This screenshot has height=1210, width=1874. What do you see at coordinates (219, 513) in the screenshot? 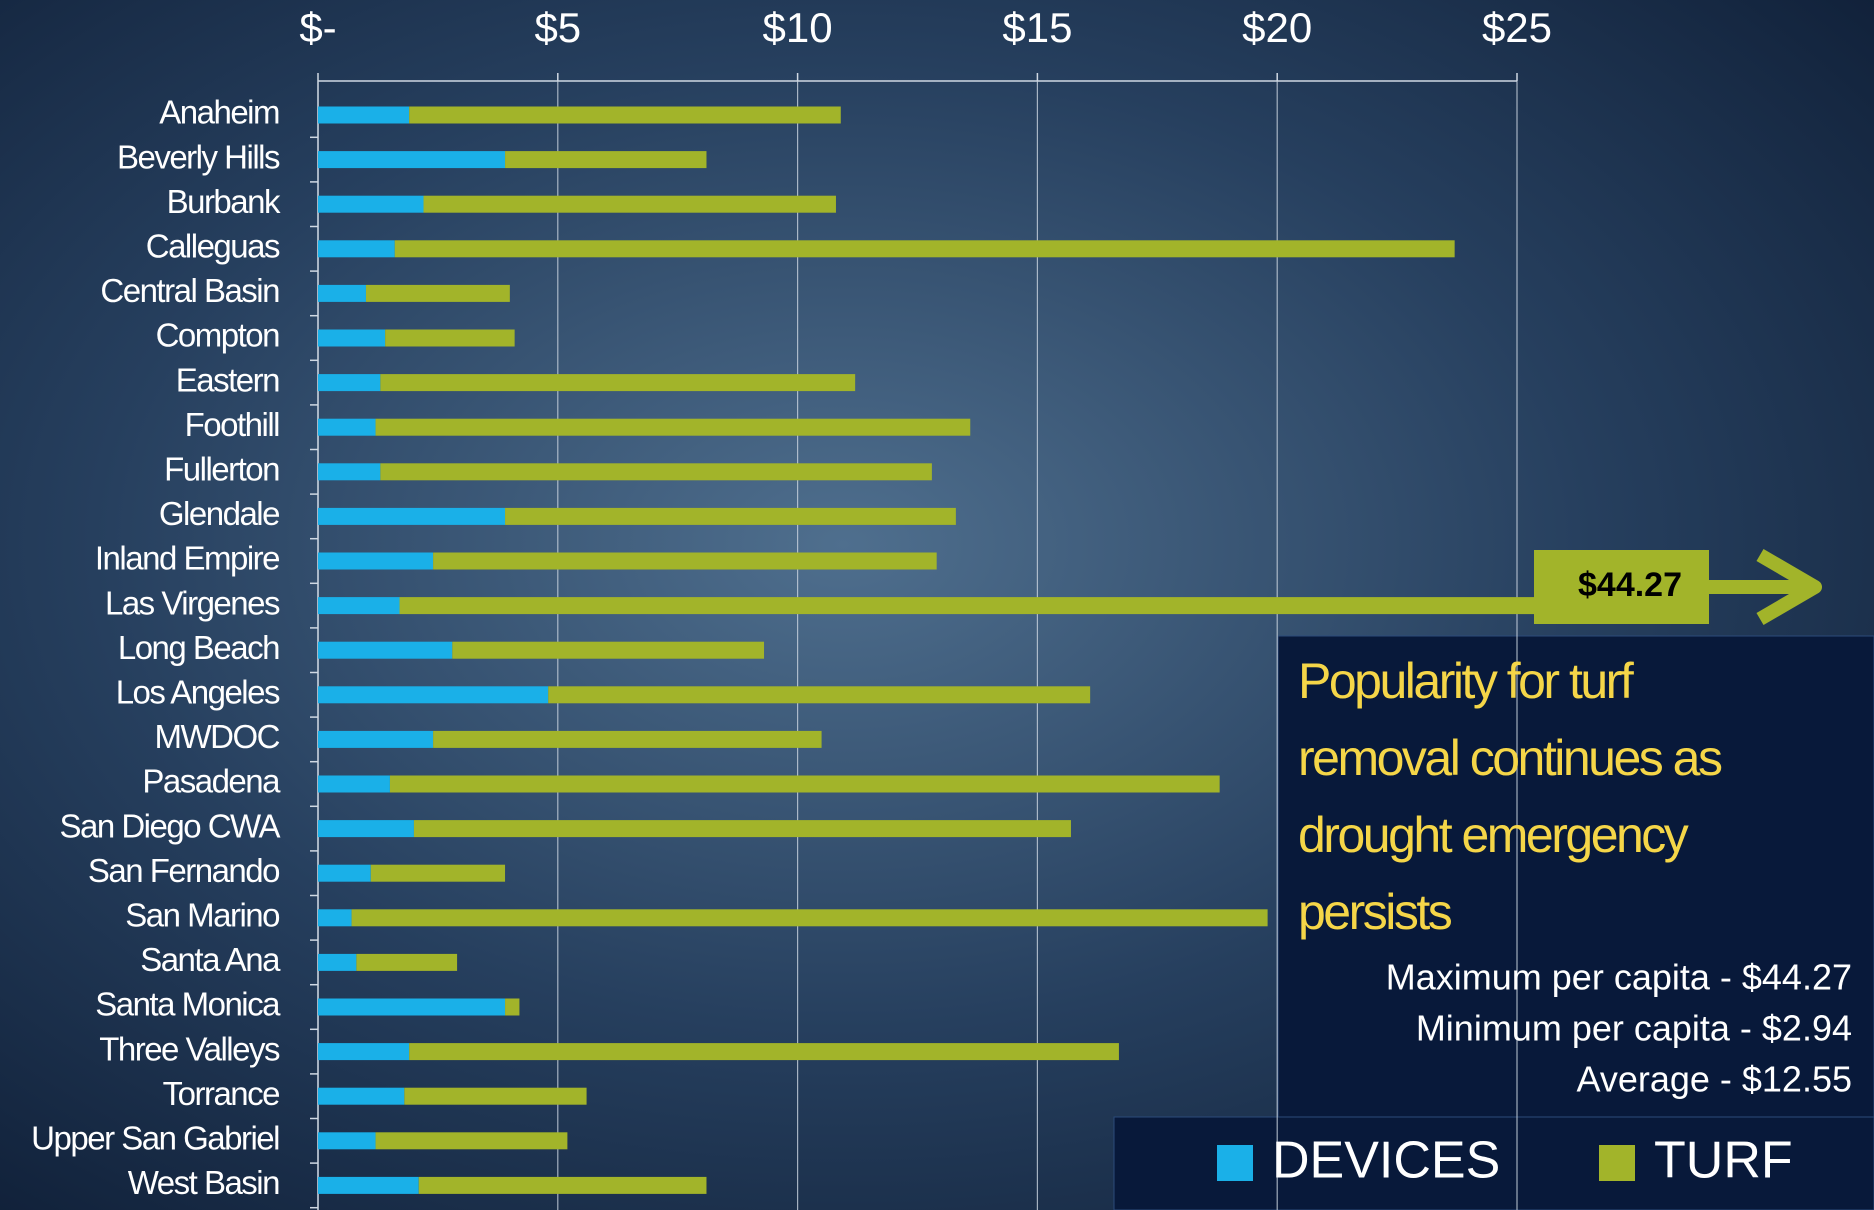
I see `category-label: Glendale` at bounding box center [219, 513].